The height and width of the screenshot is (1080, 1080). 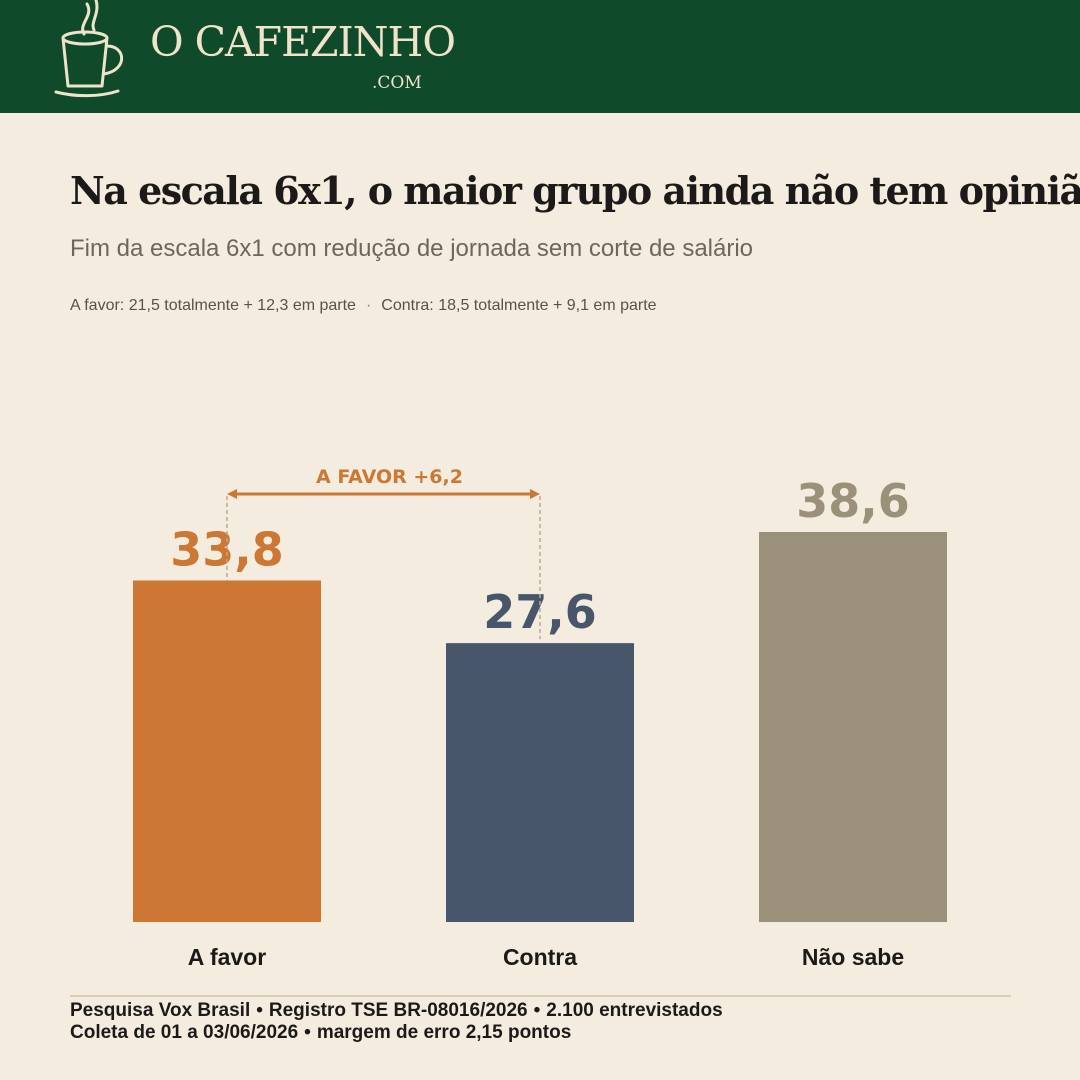 What do you see at coordinates (540, 782) in the screenshot?
I see `bar-contra` at bounding box center [540, 782].